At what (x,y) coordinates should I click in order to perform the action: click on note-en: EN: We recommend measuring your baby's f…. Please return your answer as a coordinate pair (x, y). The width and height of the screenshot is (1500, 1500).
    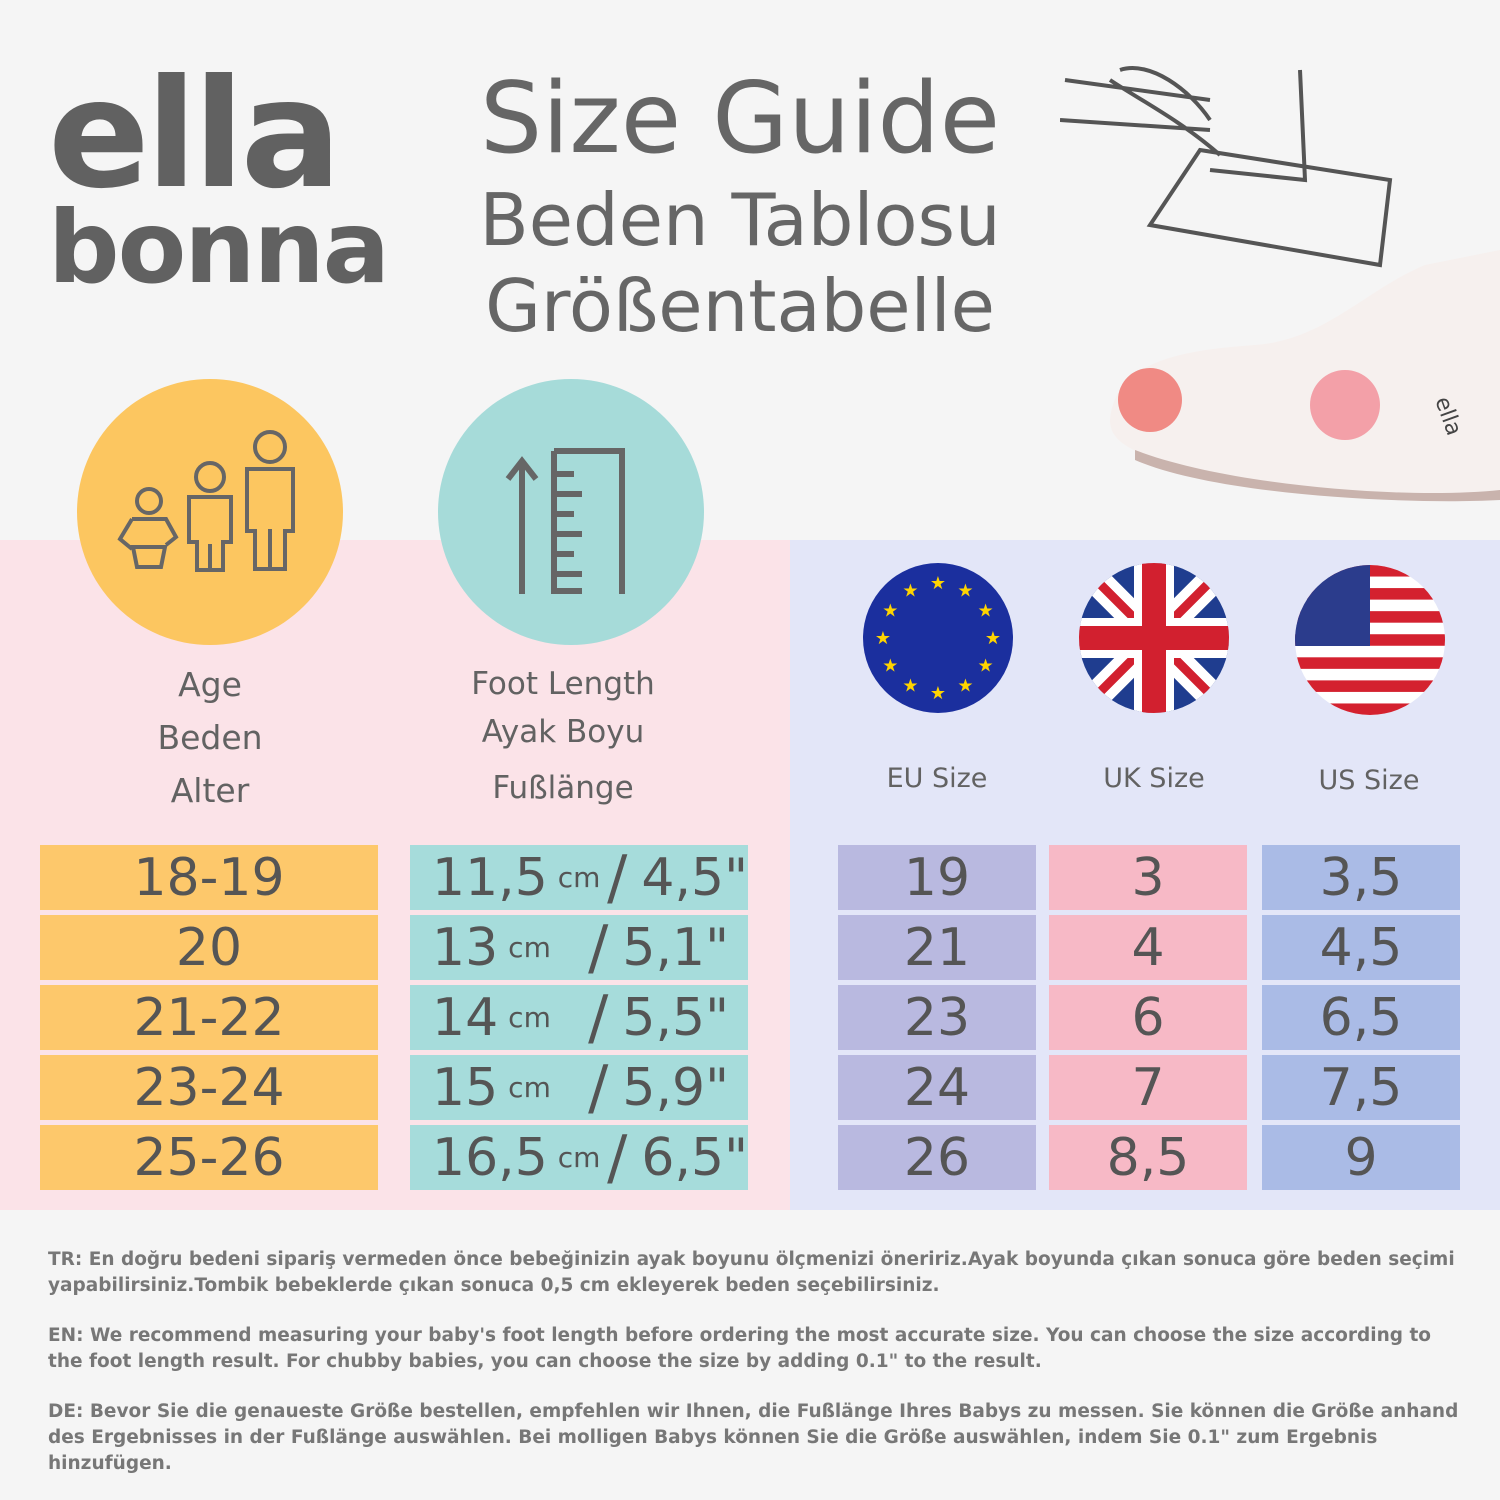
    Looking at the image, I should click on (739, 1348).